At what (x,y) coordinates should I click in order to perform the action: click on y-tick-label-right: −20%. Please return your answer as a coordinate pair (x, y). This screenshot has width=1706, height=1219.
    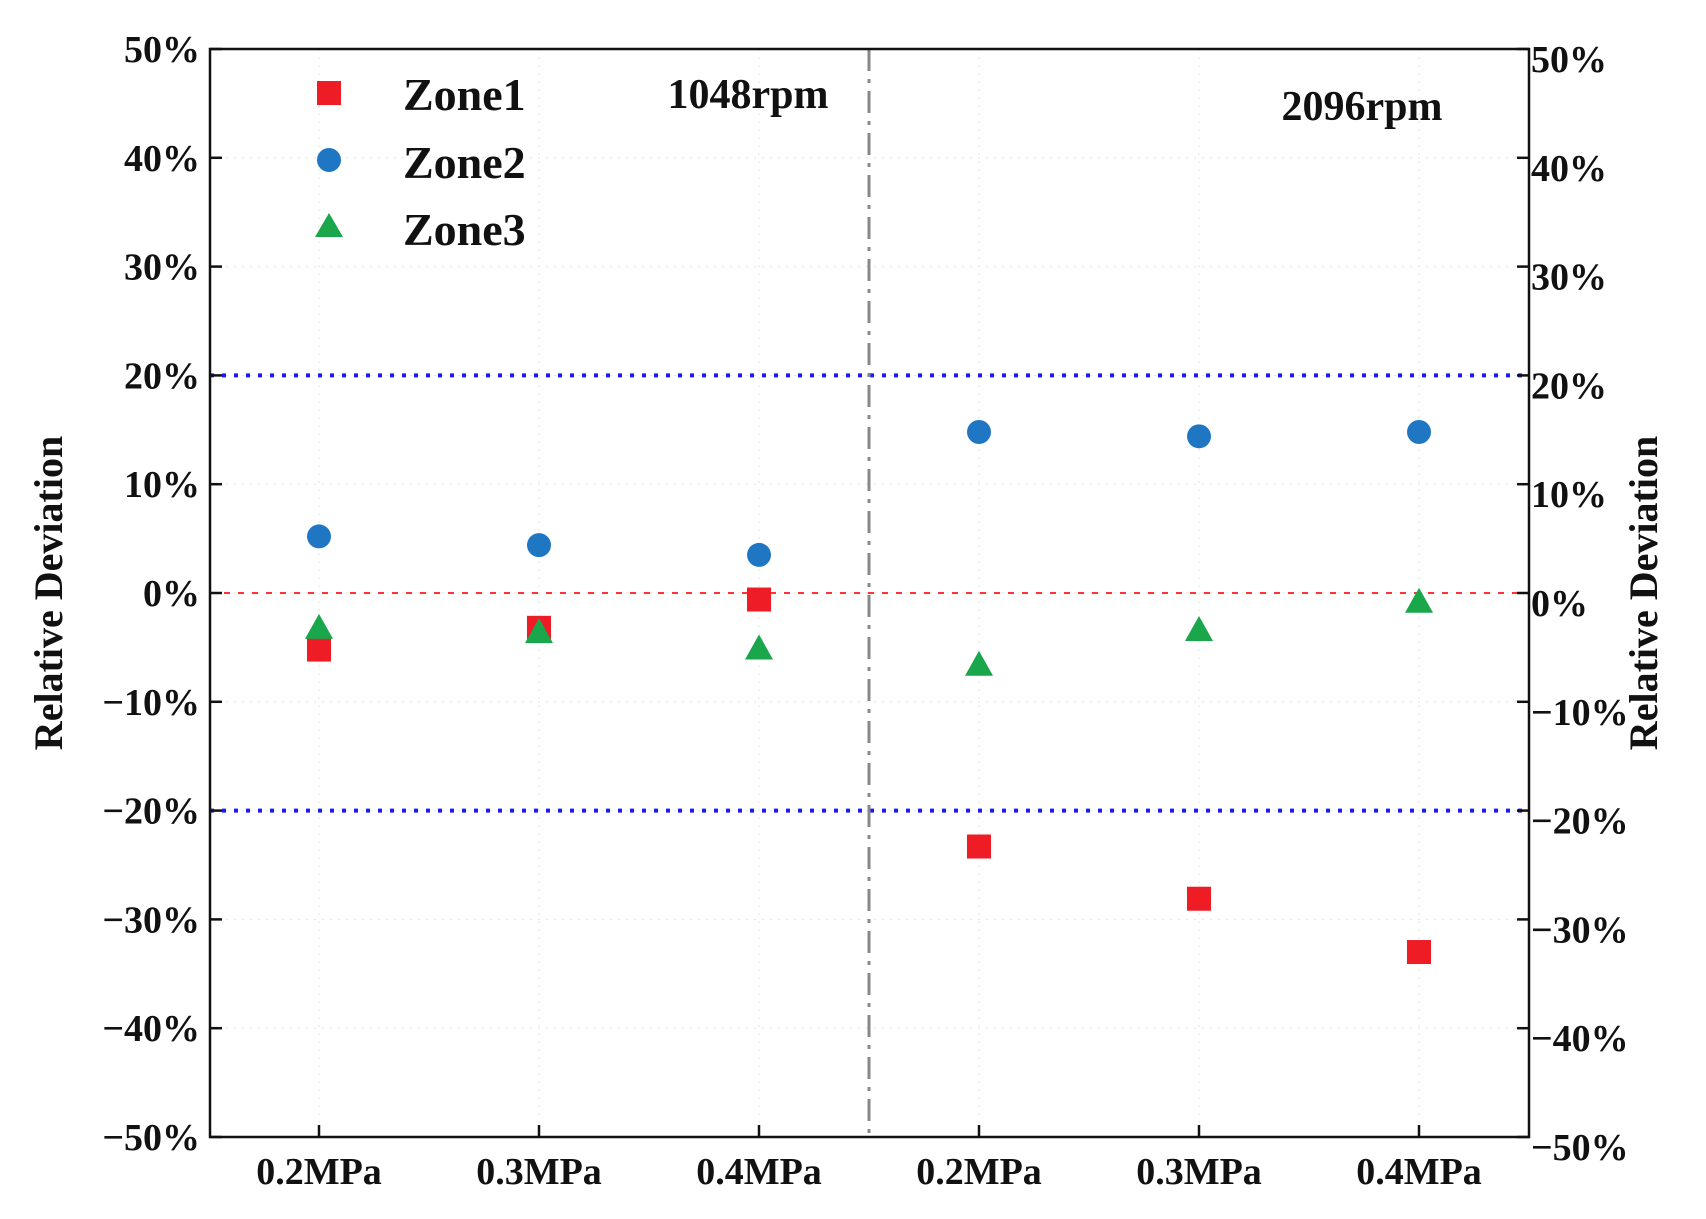
    Looking at the image, I should click on (1580, 822).